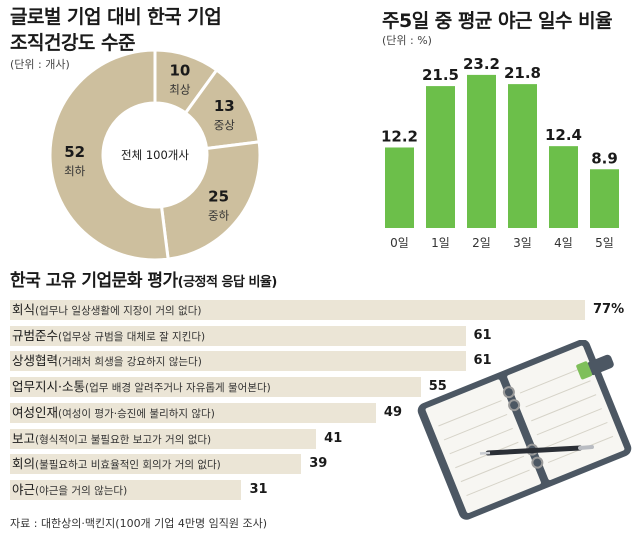 The width and height of the screenshot is (640, 533). I want to click on hbar-category-label: 규범준수, so click(35, 335).